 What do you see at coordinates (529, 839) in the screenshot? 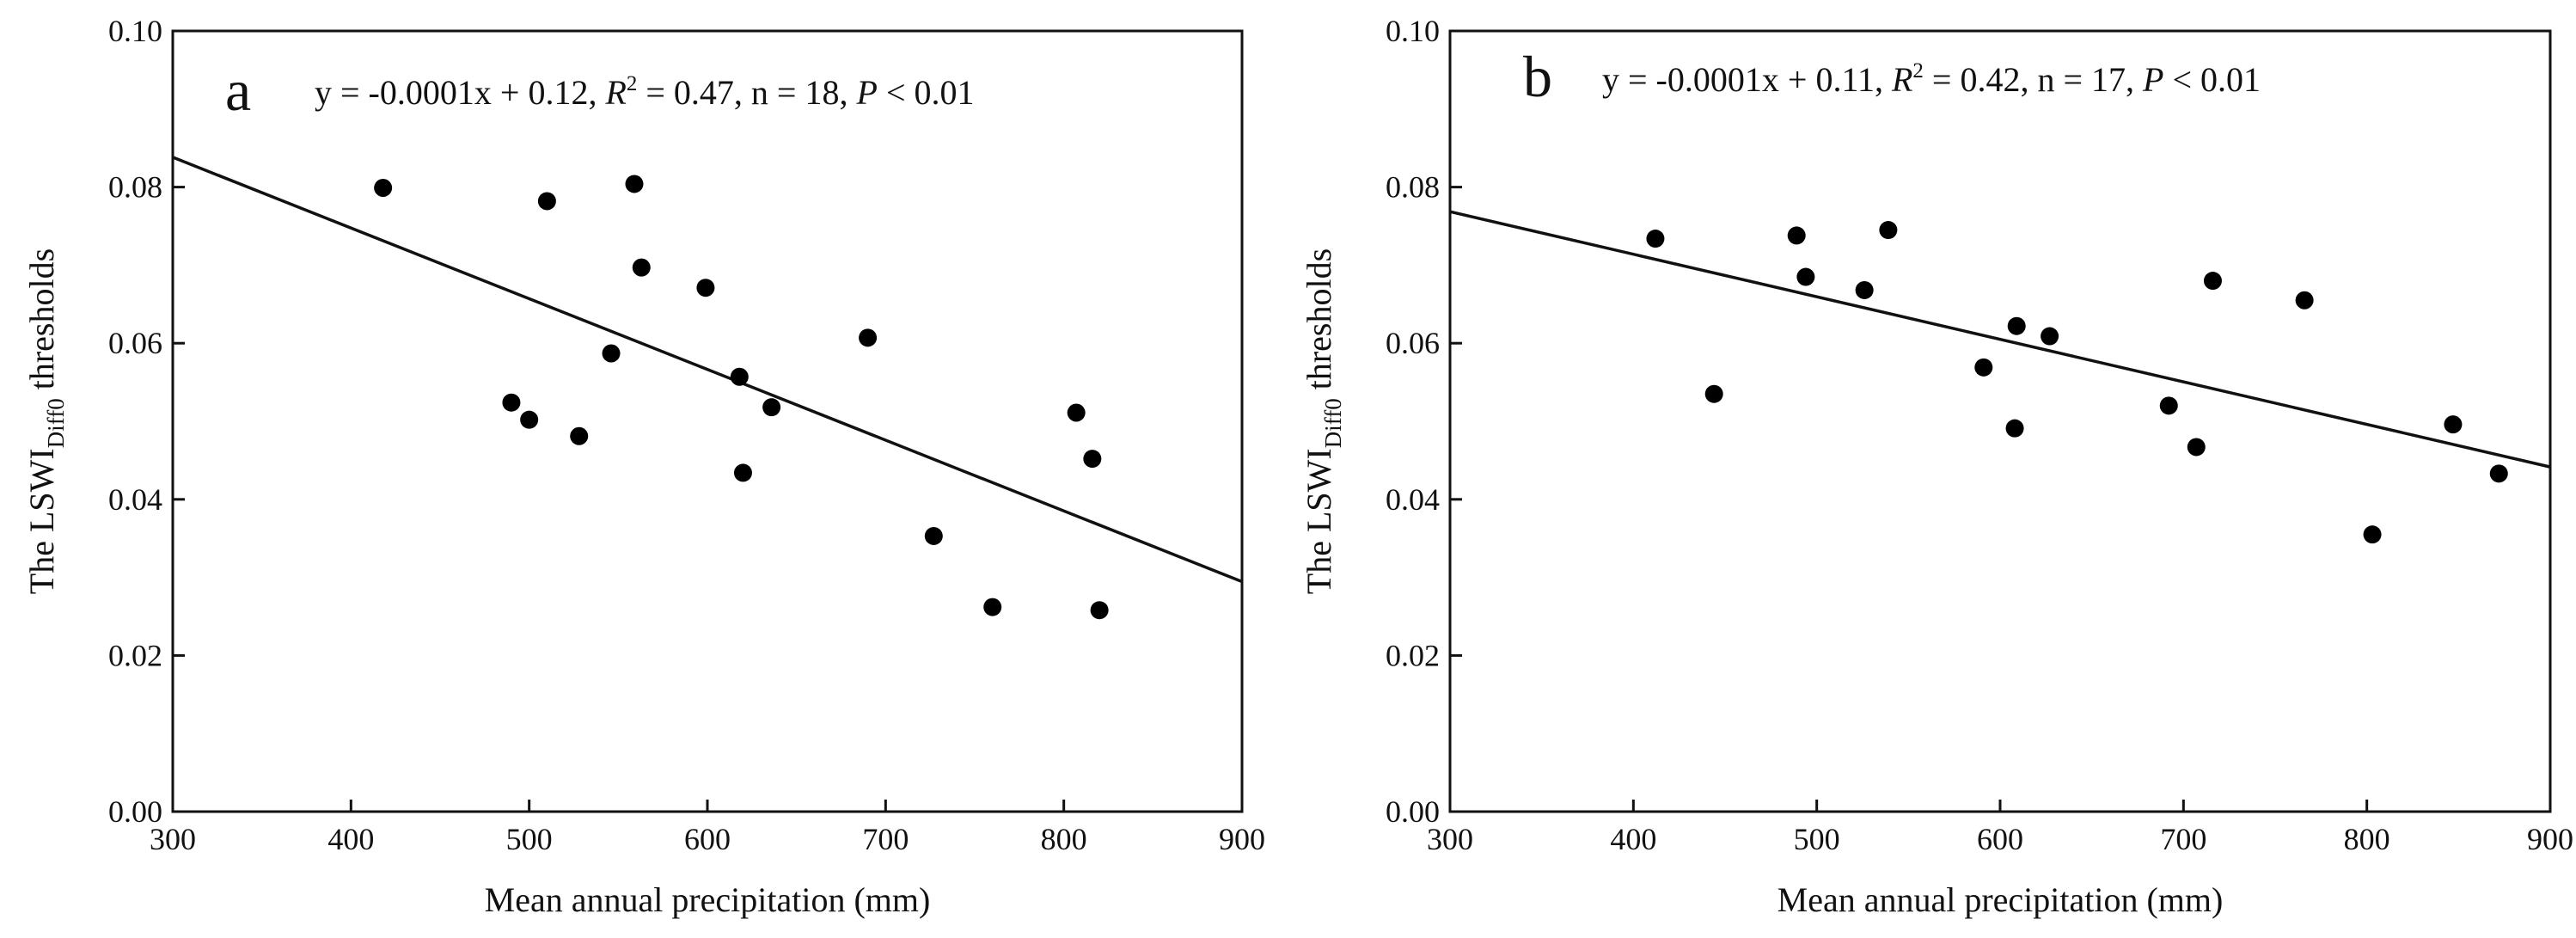
I see `panel-a-x-tick-label: 500` at bounding box center [529, 839].